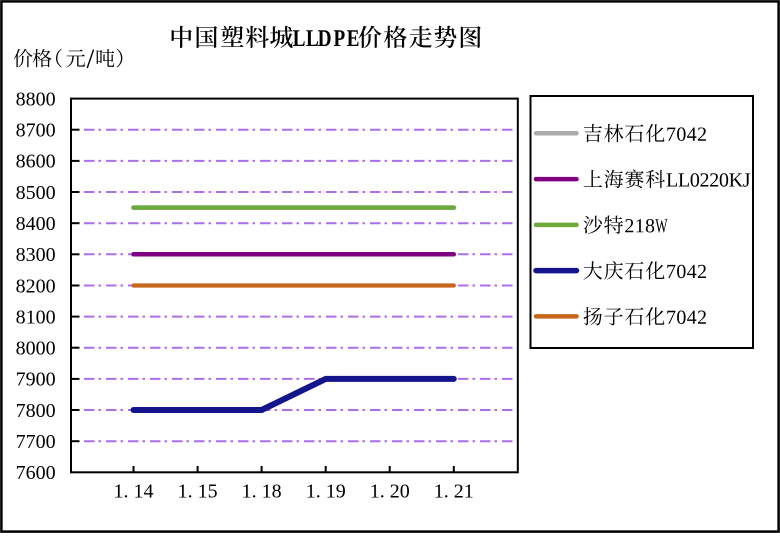 This screenshot has width=780, height=538. Describe the element at coordinates (326, 492) in the screenshot. I see `svg-text: 1. 19` at that location.